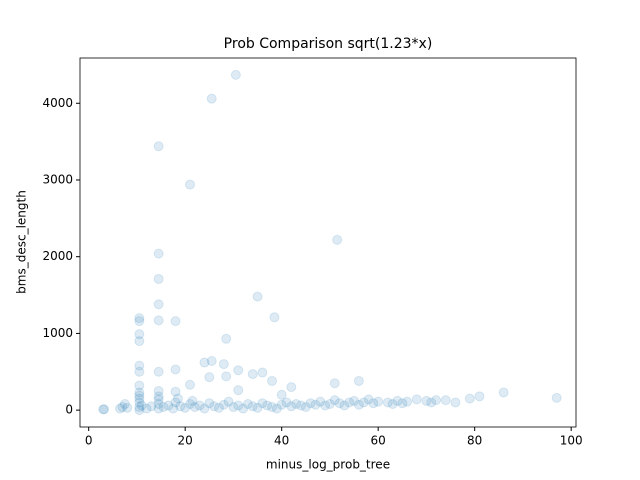 Image resolution: width=640 pixels, height=480 pixels. What do you see at coordinates (281, 441) in the screenshot?
I see `x-tick-label: 40` at bounding box center [281, 441].